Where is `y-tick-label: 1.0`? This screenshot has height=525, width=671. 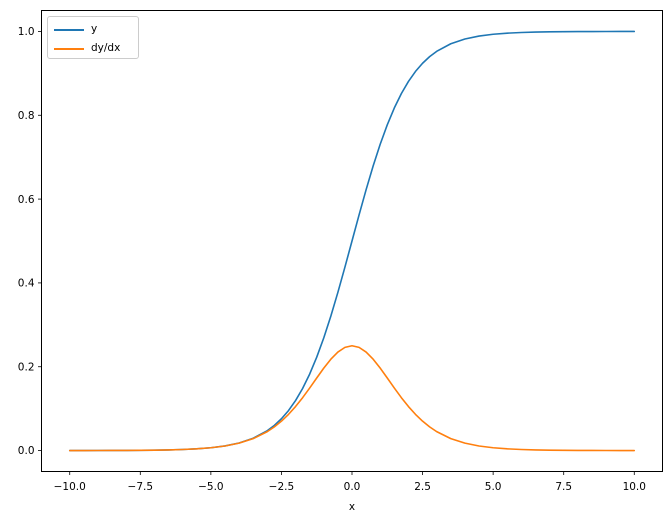 y-tick-label: 1.0 is located at coordinates (26, 32).